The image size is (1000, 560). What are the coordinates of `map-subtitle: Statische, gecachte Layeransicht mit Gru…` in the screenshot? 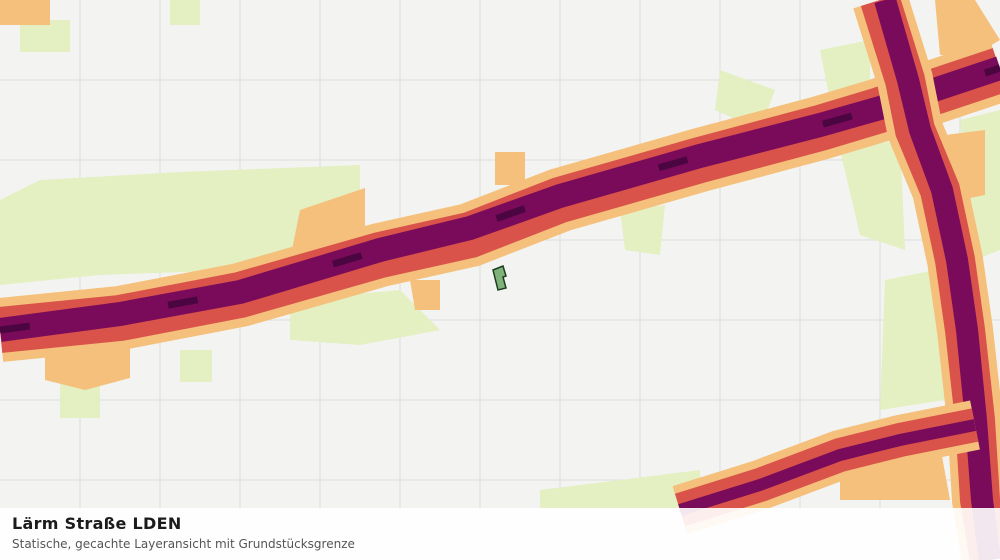 It's located at (183, 544).